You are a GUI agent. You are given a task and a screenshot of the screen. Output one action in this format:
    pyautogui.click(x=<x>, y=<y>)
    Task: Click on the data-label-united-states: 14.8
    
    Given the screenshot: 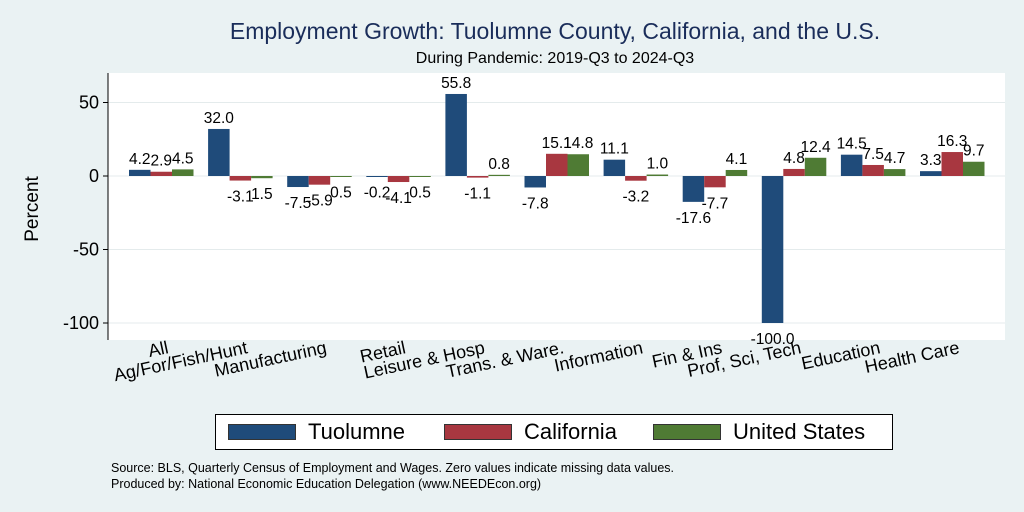 What is the action you would take?
    pyautogui.click(x=578, y=143)
    